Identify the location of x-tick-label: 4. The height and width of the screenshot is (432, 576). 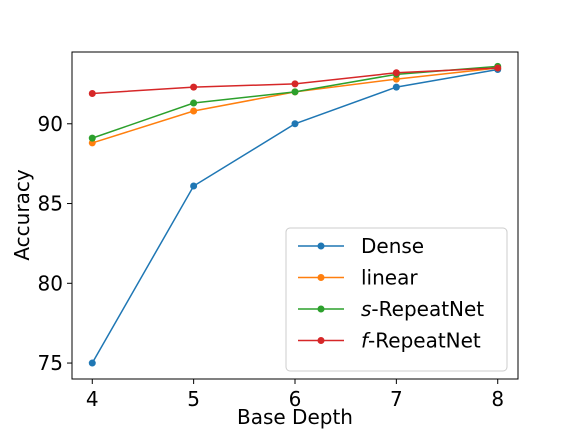
(92, 399).